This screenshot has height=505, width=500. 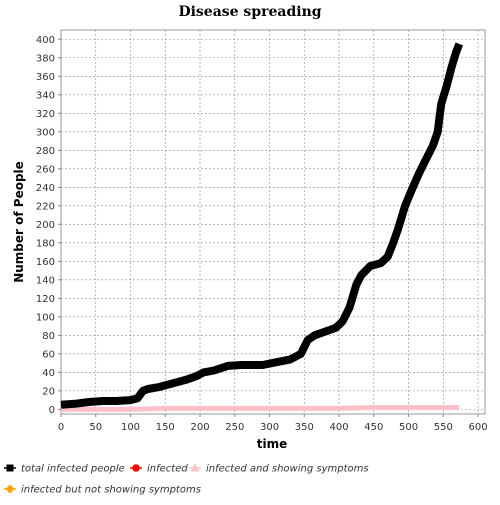 I want to click on x-tick-label: 400, so click(x=338, y=427).